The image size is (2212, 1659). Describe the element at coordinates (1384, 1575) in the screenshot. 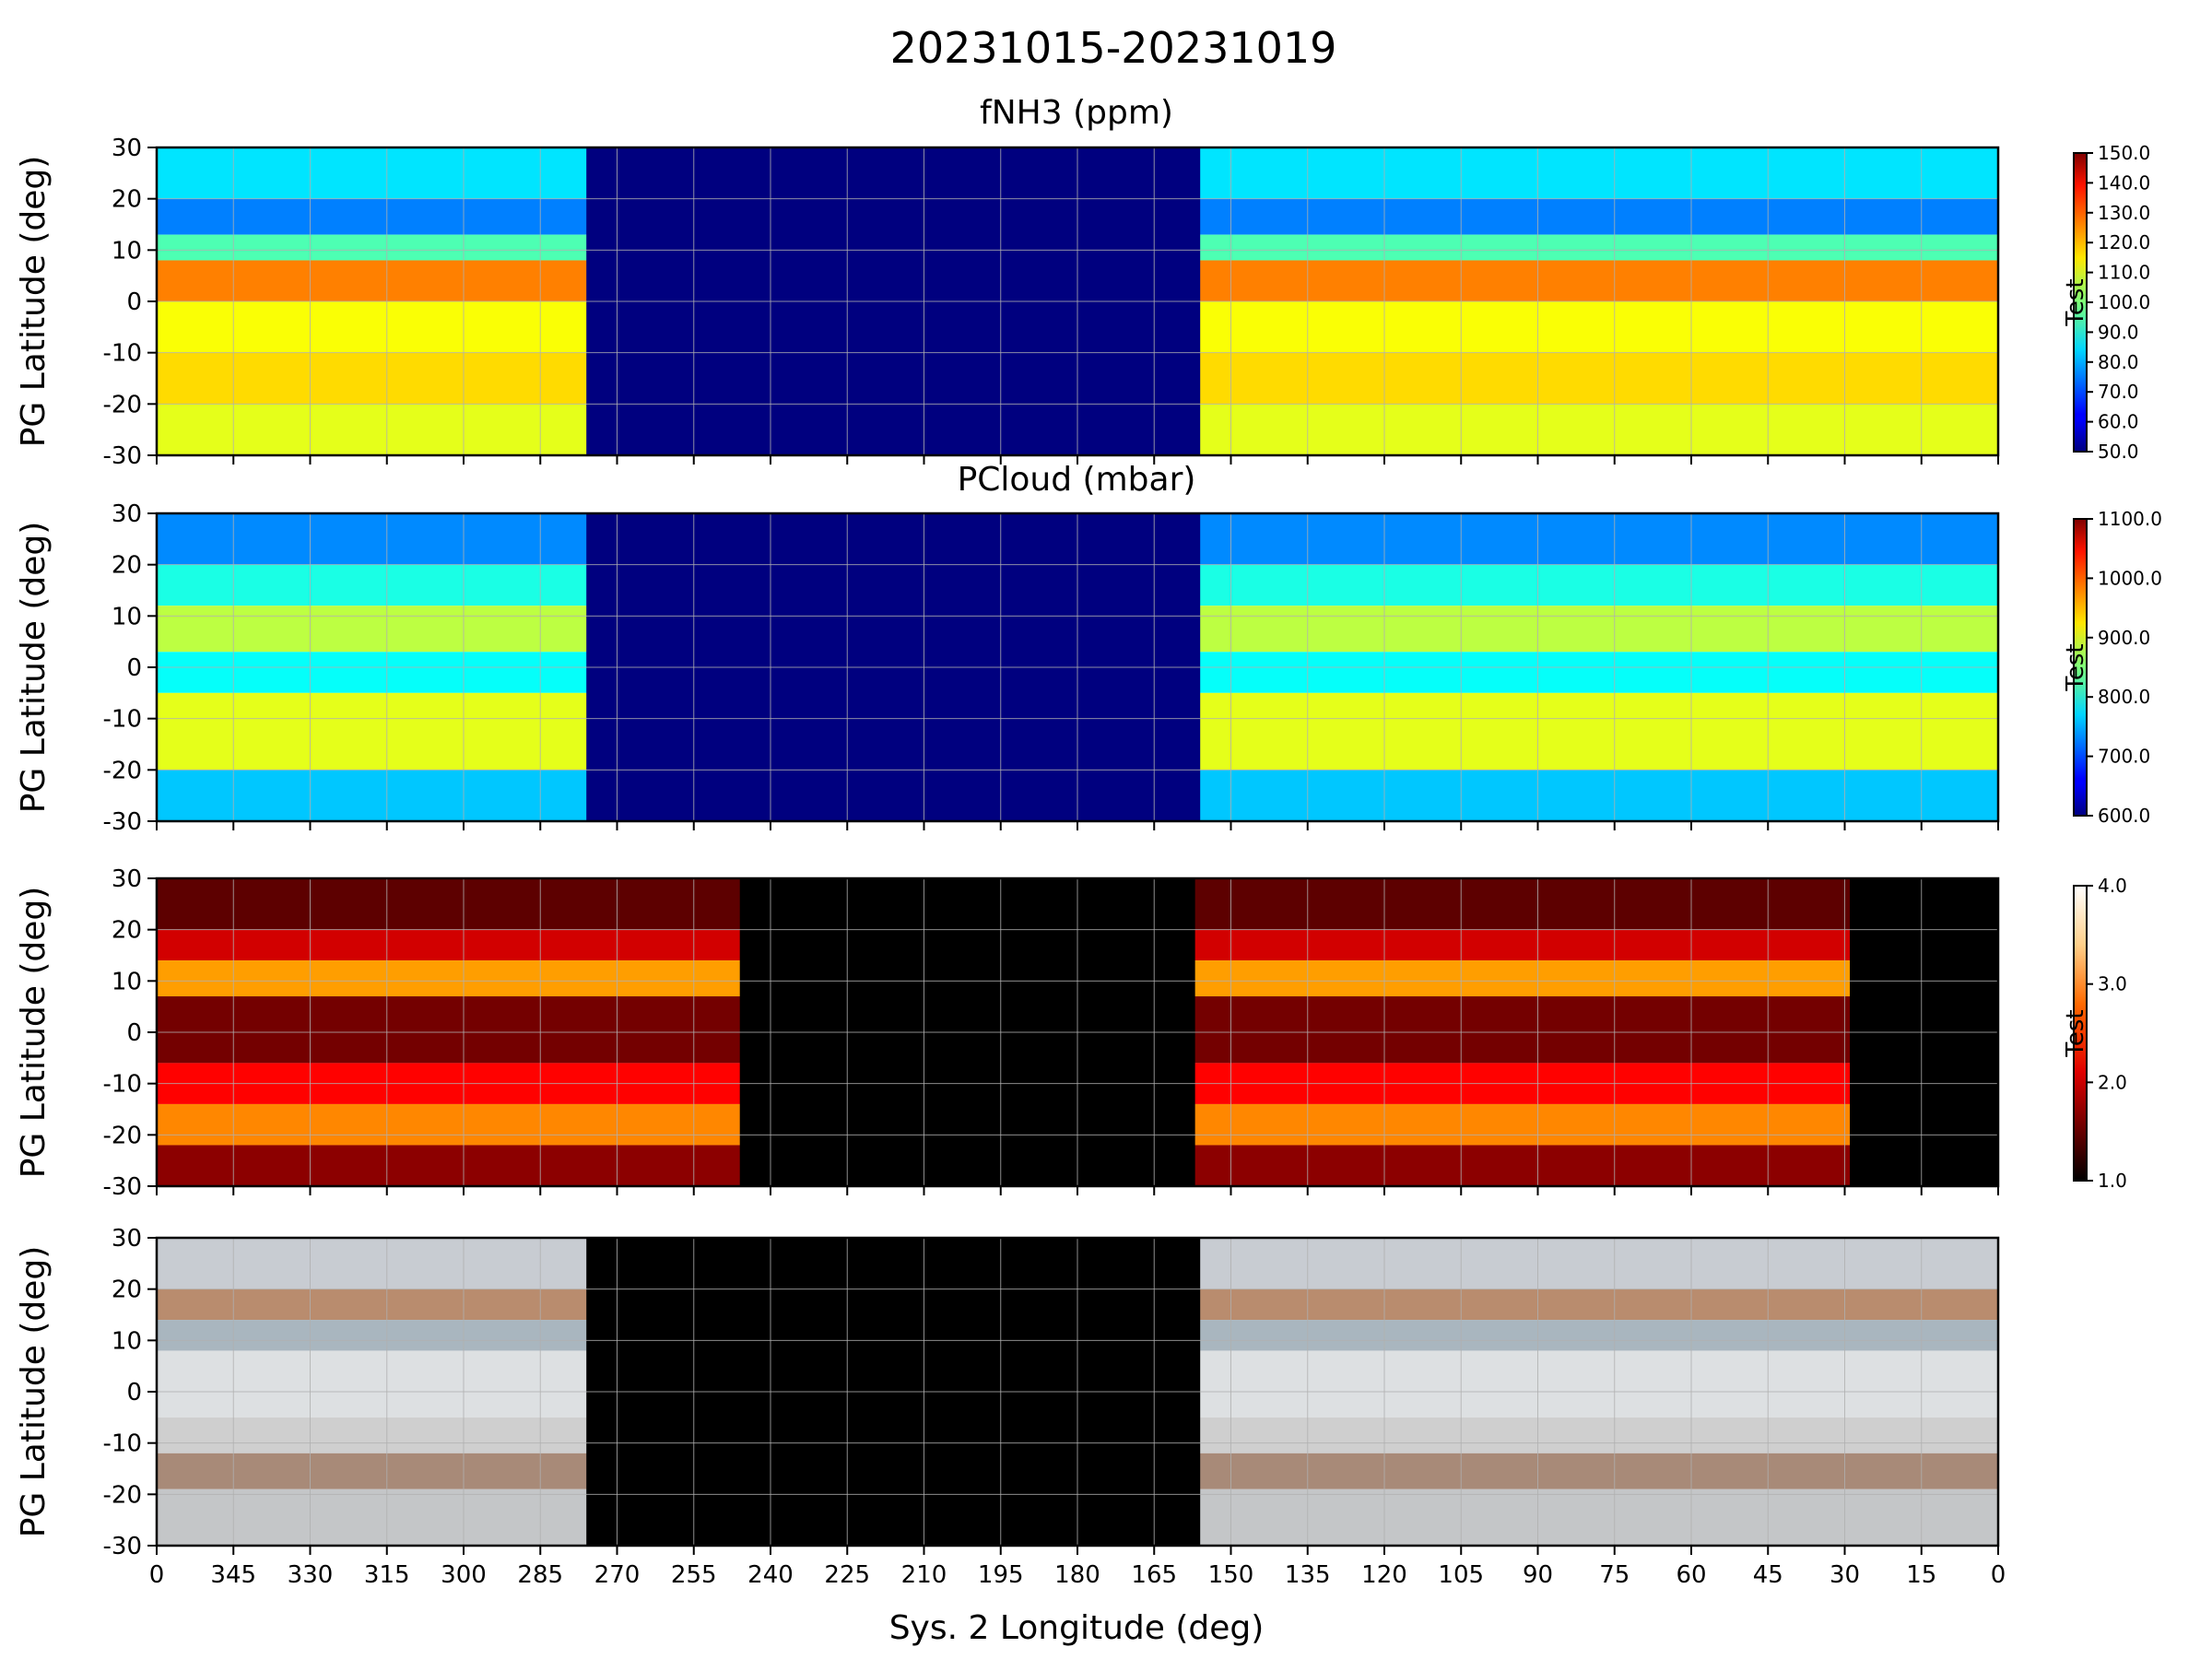

I see `x-tick-label: 120` at that location.